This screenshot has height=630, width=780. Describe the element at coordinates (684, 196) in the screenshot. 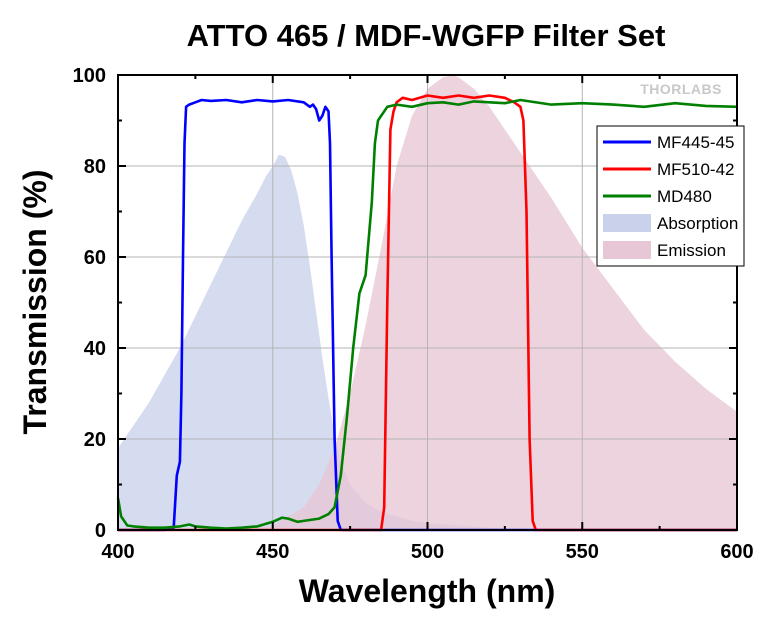

I see `legend-label-md480: MD480` at that location.